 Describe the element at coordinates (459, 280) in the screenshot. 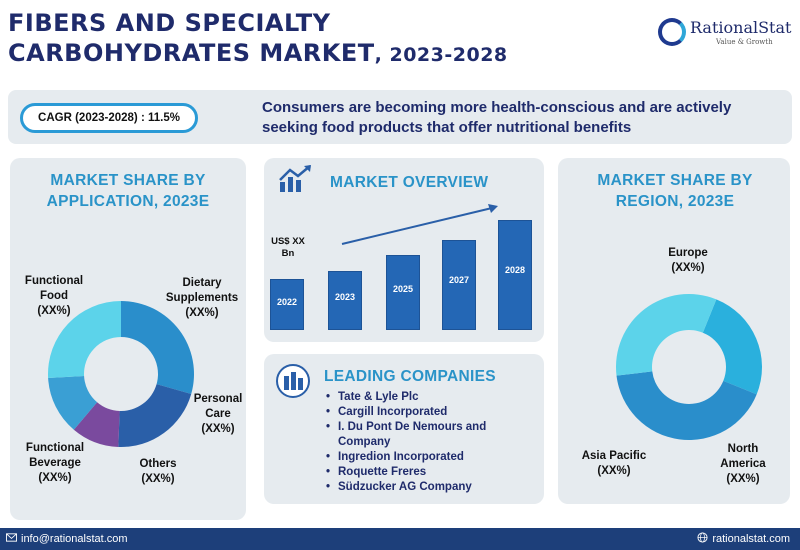

I see `overview-bar-label: 2027` at that location.